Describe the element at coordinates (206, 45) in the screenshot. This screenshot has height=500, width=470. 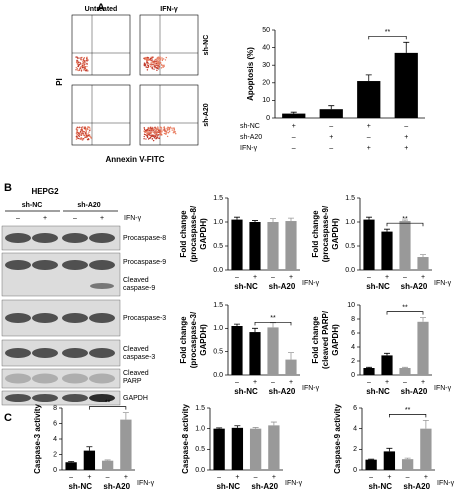
I see `flow-row-label: sh-NC` at that location.